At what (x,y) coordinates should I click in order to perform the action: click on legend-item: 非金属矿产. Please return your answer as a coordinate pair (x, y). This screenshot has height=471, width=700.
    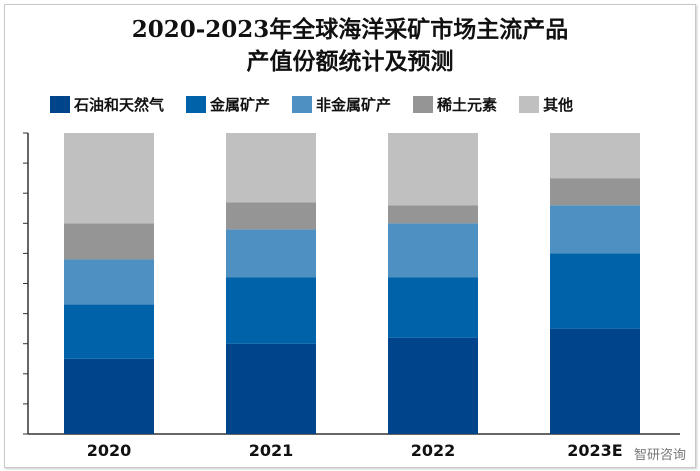
    Looking at the image, I should click on (341, 104).